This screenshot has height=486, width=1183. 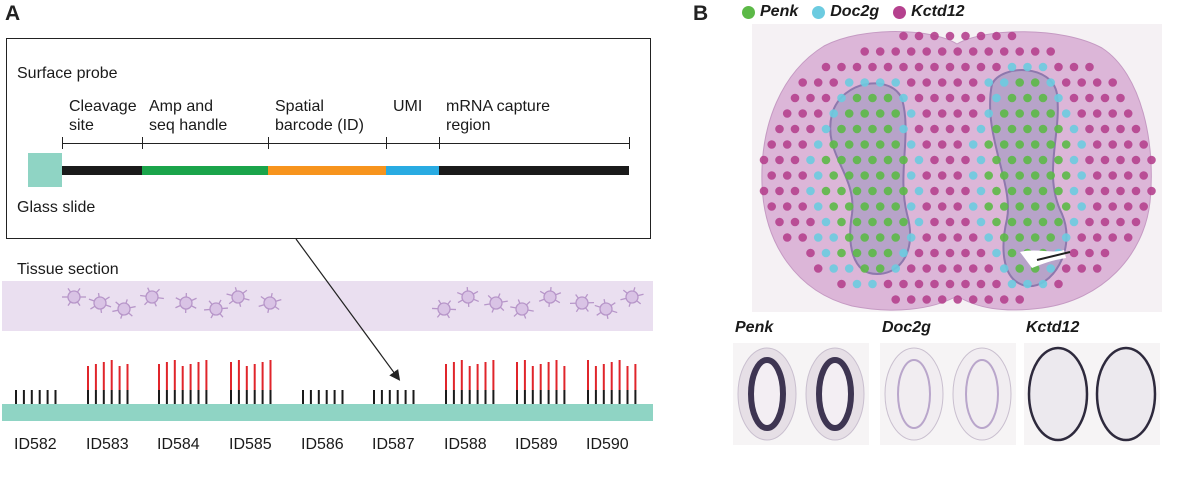 I want to click on legend-dot, so click(x=819, y=12).